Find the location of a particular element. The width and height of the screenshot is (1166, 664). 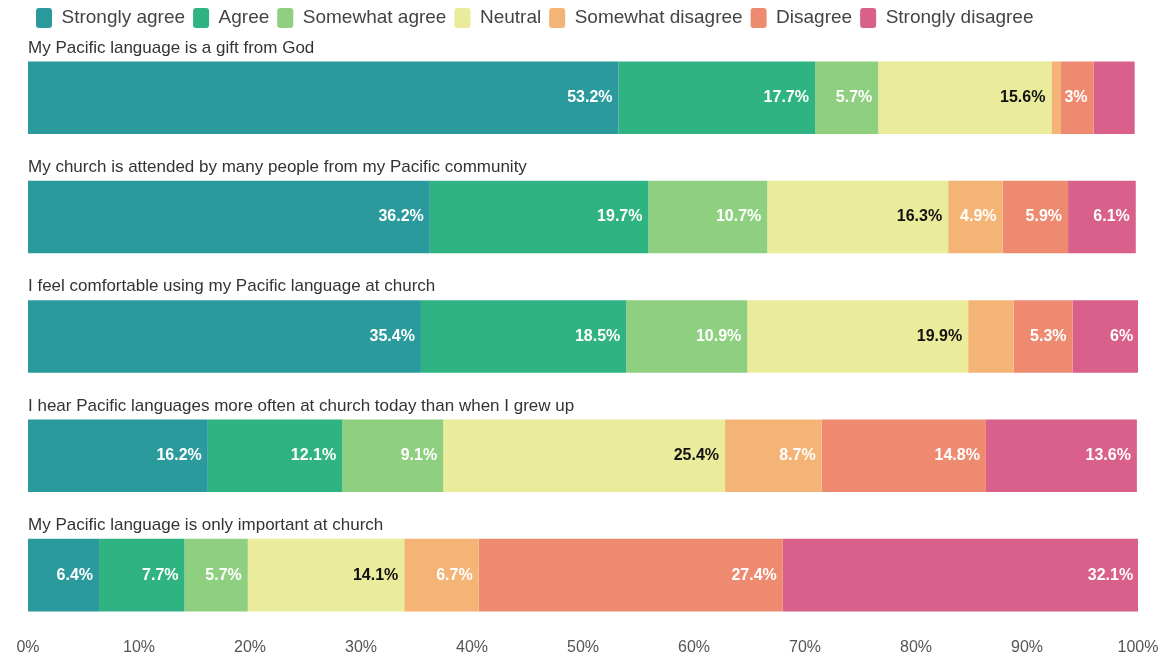

legend-label: Neutral is located at coordinates (510, 17).